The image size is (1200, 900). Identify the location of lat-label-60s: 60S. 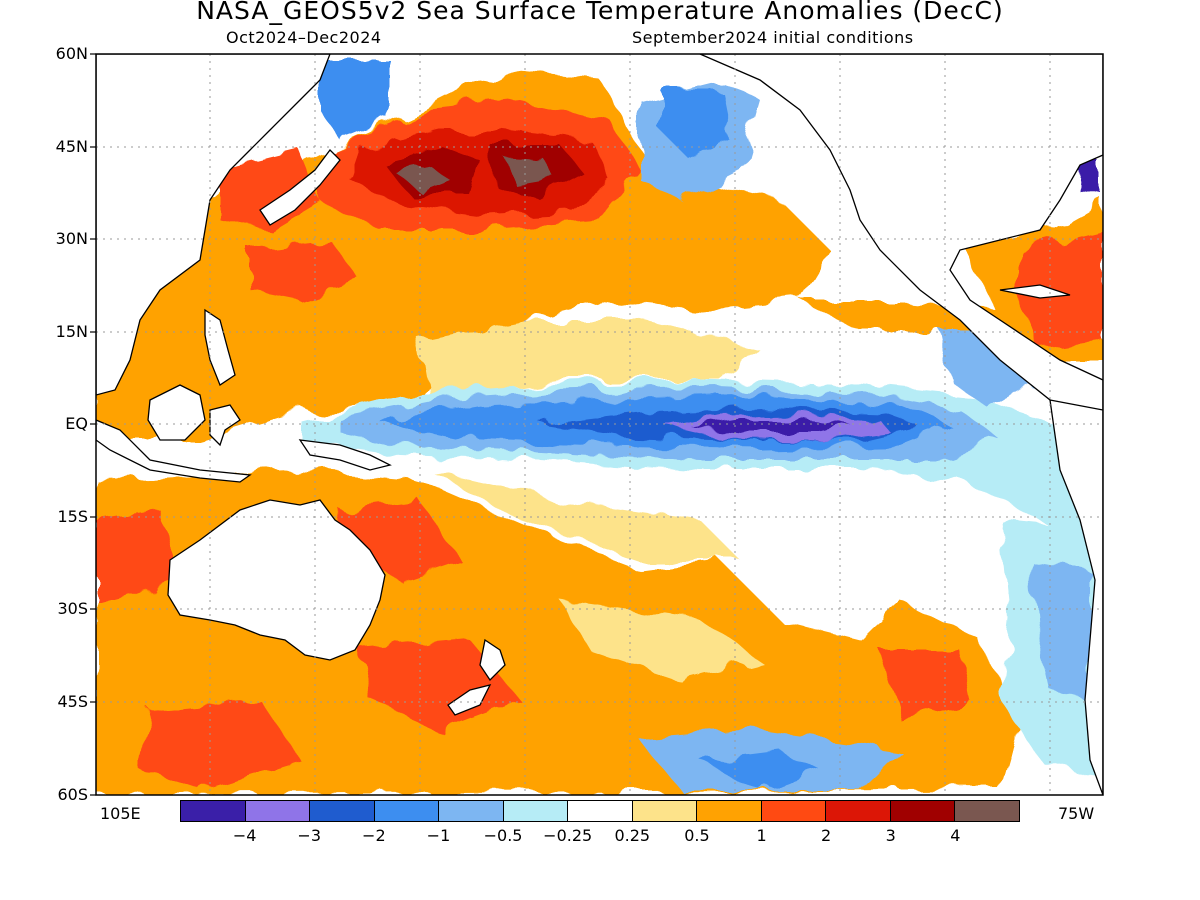
(72, 794).